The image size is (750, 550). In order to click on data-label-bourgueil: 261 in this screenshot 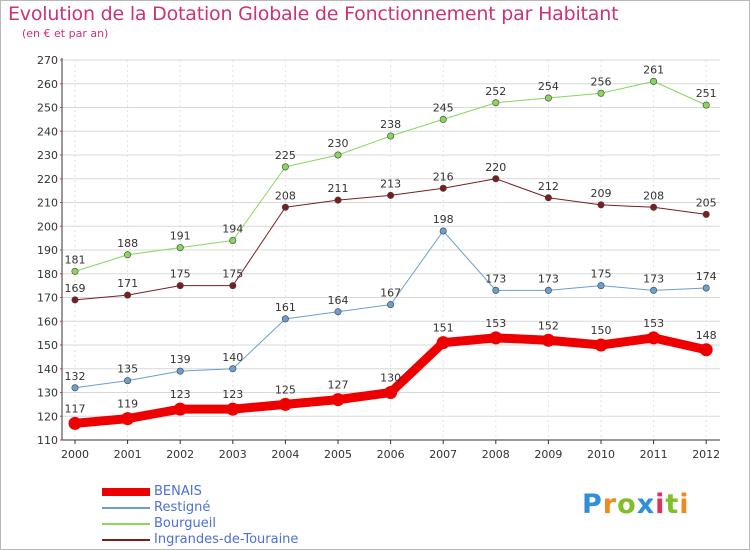, I will do `click(653, 69)`.